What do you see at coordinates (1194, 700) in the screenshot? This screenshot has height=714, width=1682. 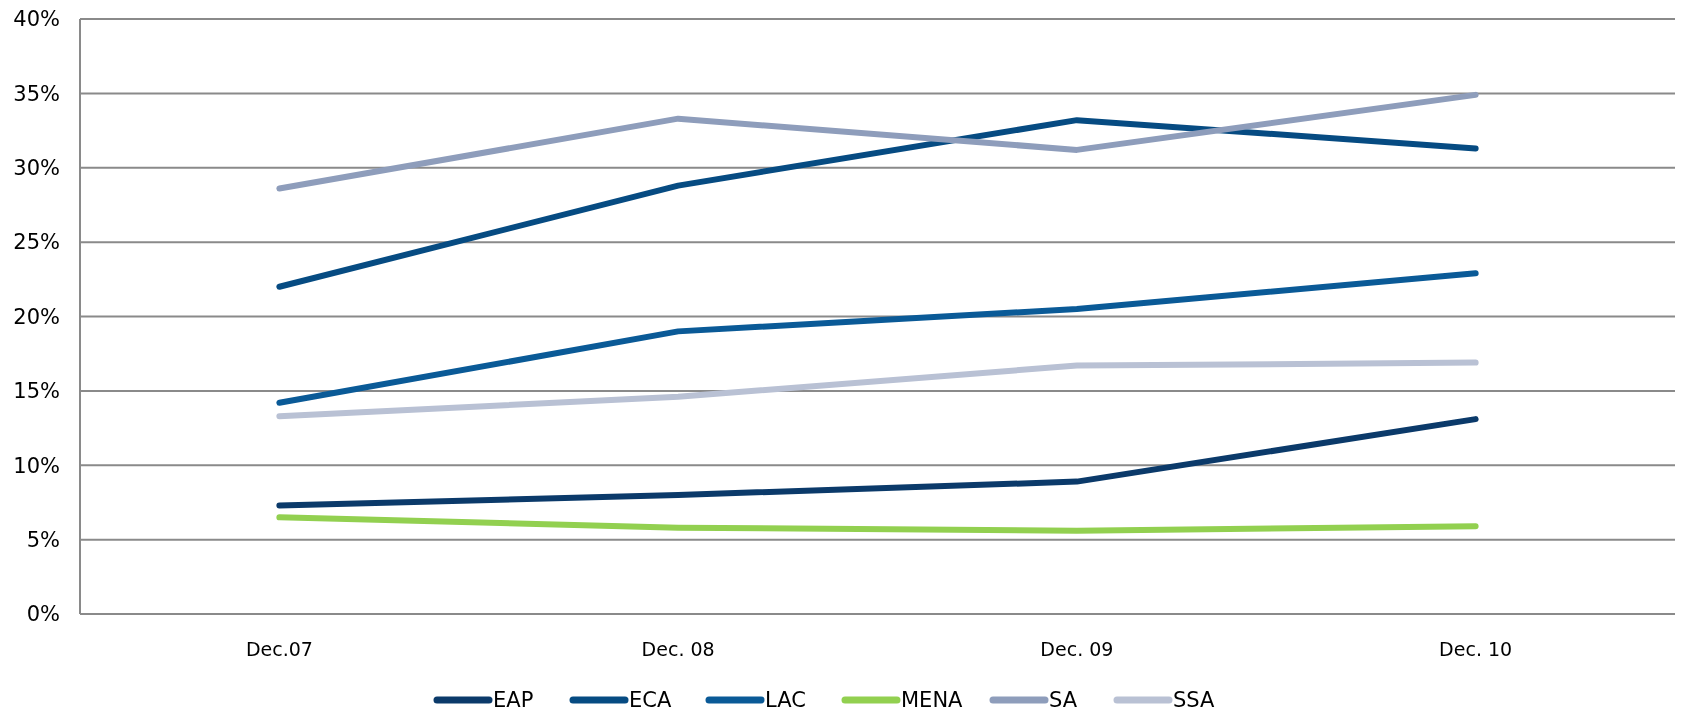 I see `legend-label: SSA` at bounding box center [1194, 700].